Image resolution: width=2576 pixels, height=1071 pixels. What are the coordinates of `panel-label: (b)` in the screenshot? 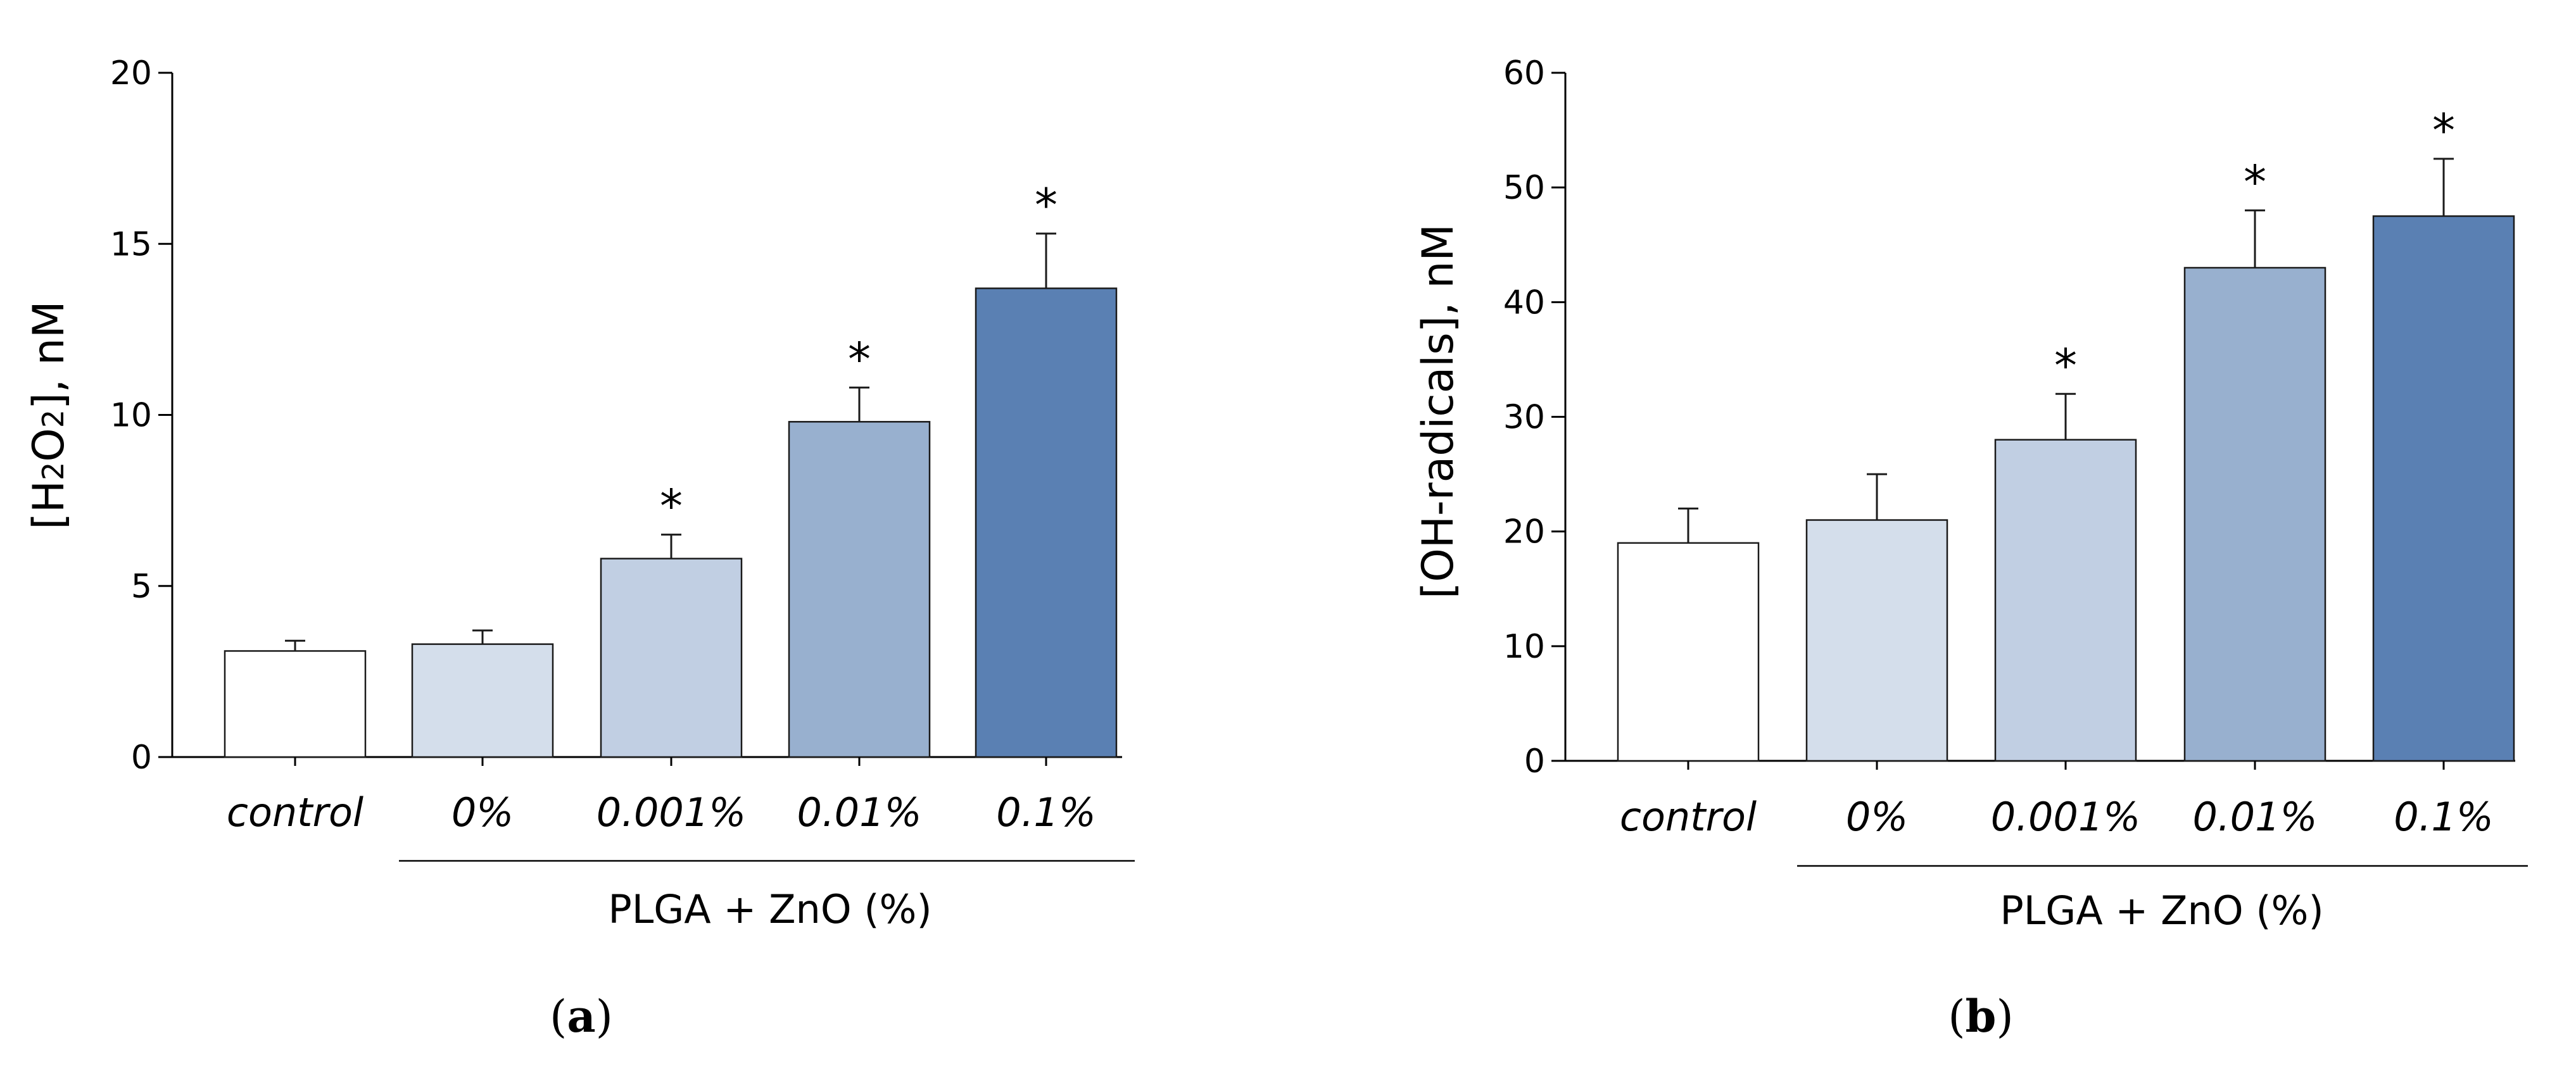 It's located at (1981, 1016).